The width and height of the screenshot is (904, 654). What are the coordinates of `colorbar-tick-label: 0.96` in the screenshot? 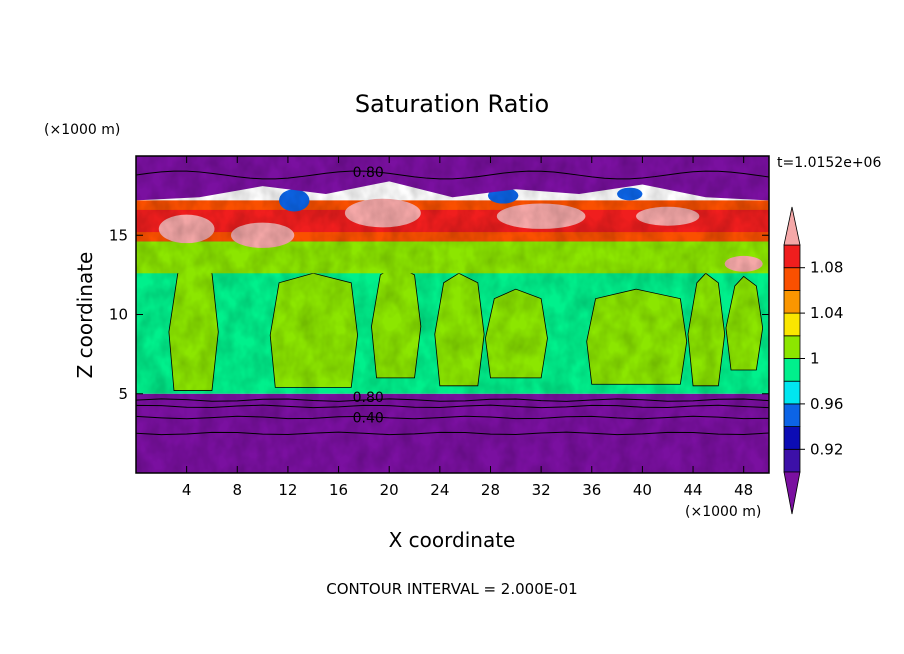 It's located at (826, 404).